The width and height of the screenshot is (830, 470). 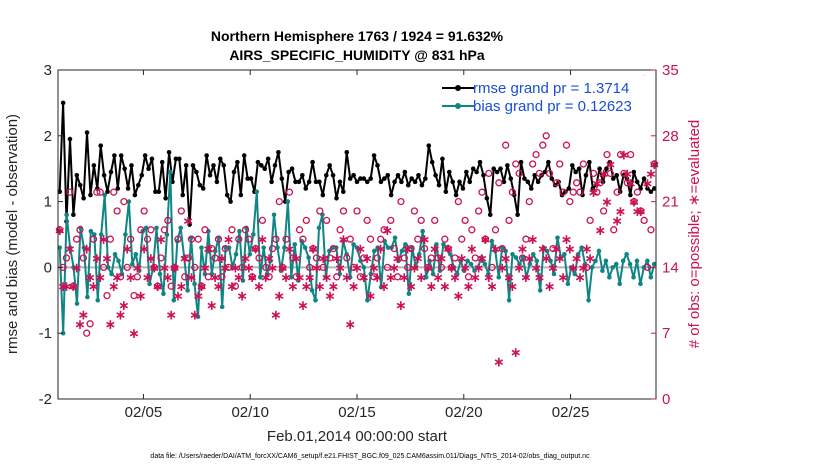 What do you see at coordinates (45, 333) in the screenshot?
I see `y-tick-label: -1` at bounding box center [45, 333].